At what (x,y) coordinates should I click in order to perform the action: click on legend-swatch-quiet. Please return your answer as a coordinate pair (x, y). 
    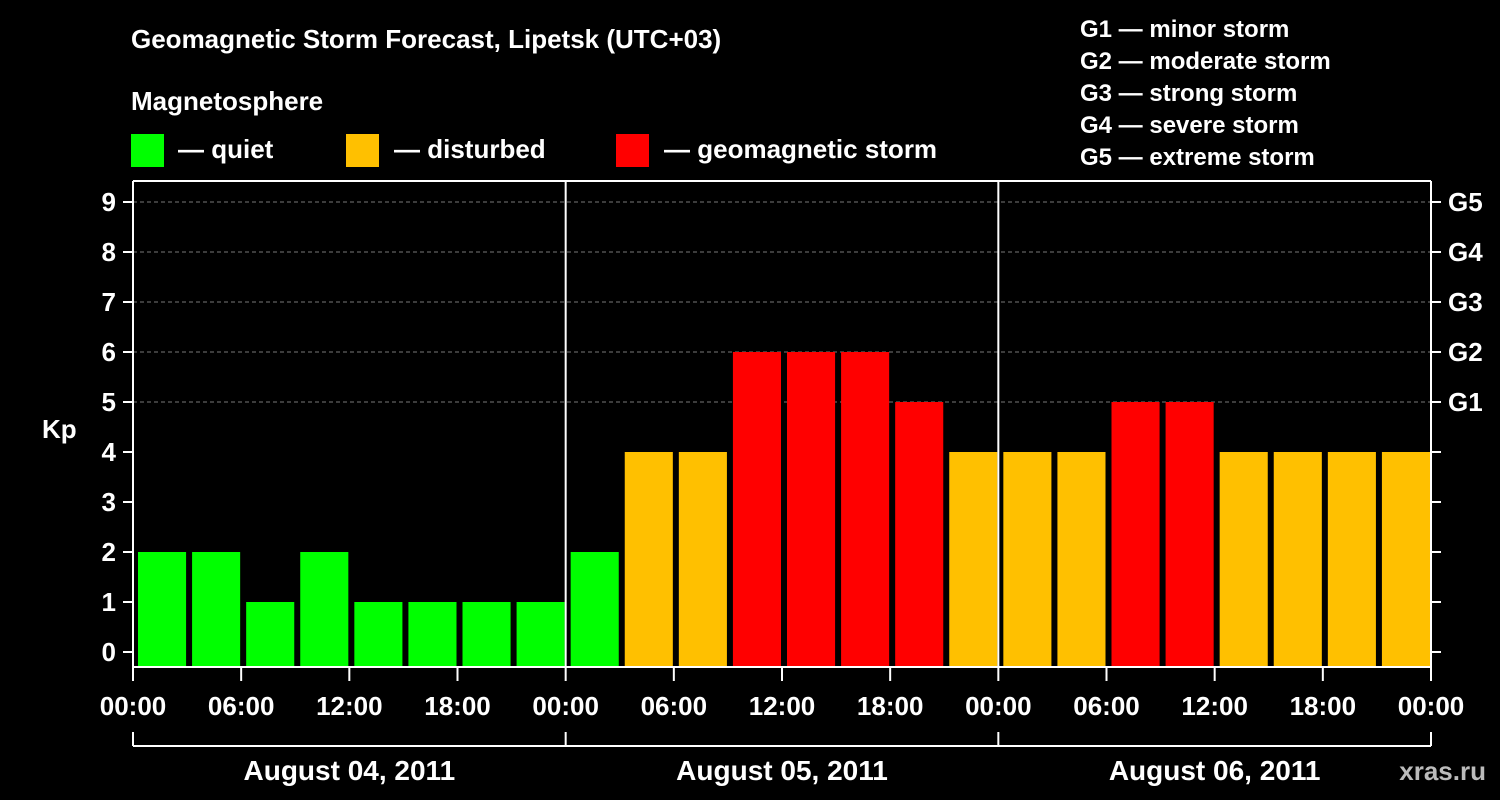
    Looking at the image, I should click on (147, 150).